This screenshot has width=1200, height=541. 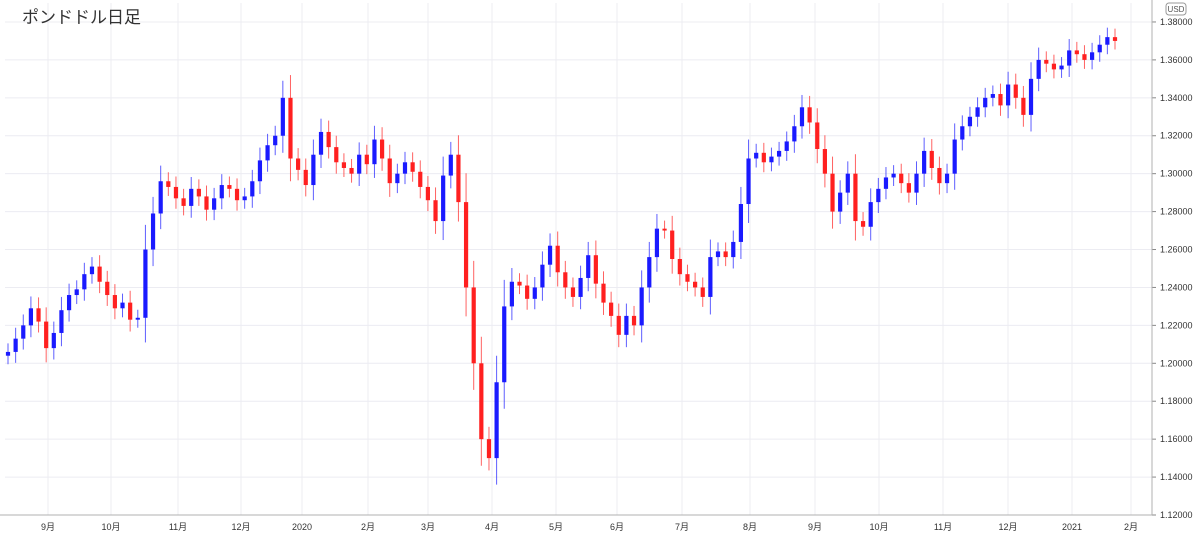 I want to click on y-tick-label: 1.18000, so click(x=1176, y=401).